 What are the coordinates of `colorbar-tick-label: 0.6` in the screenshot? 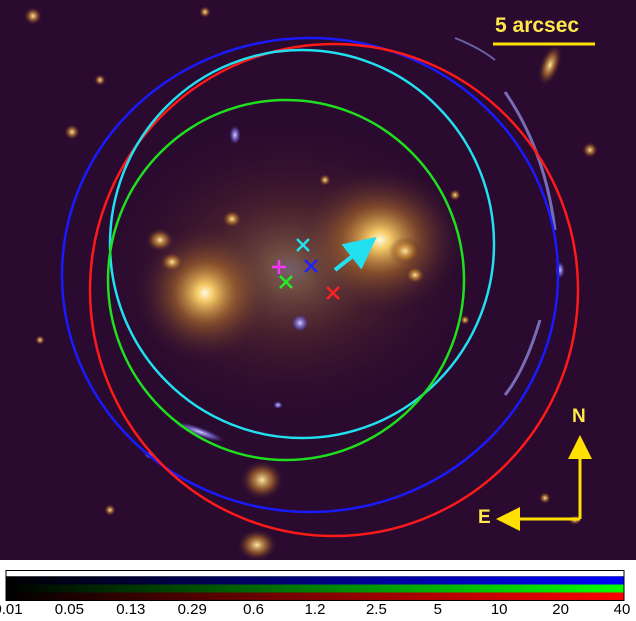 It's located at (254, 609).